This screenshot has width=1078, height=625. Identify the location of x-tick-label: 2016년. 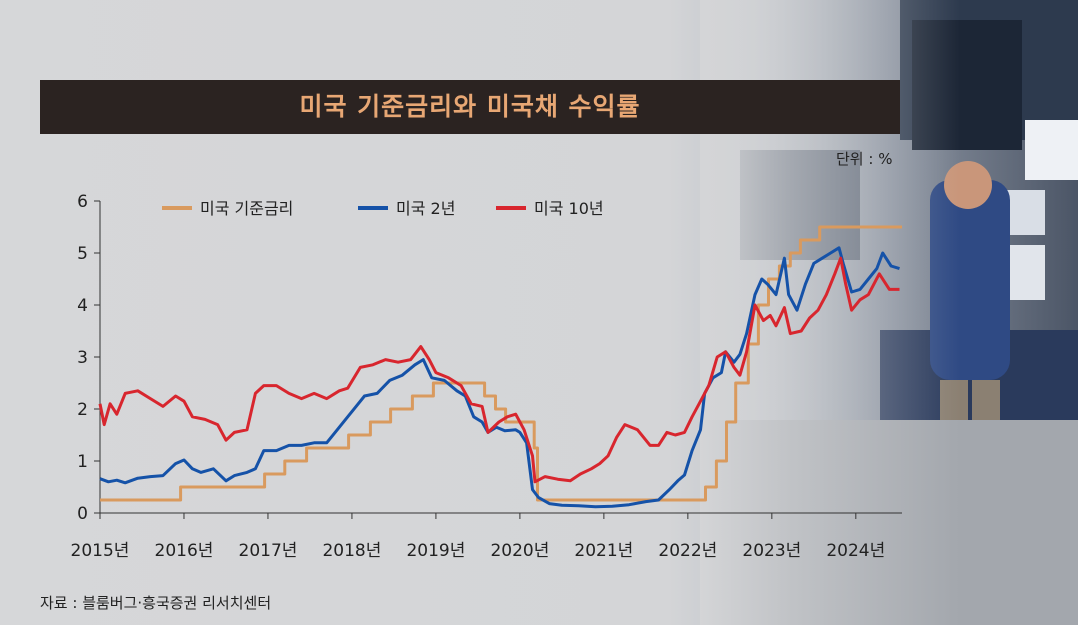
(184, 551).